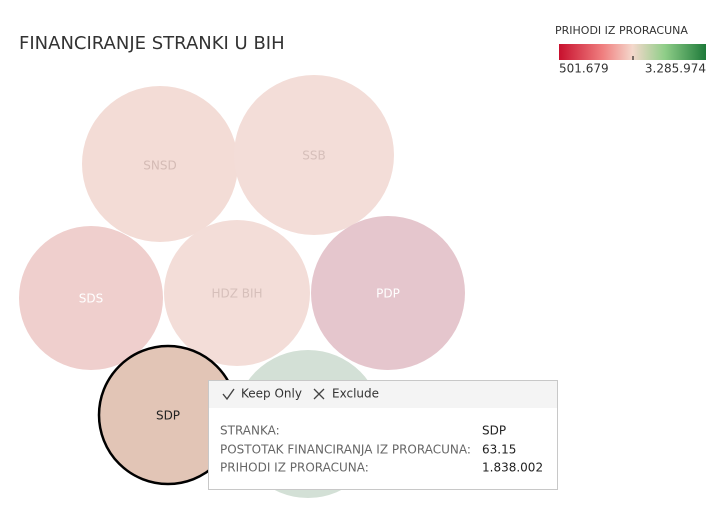 The width and height of the screenshot is (720, 507). Describe the element at coordinates (632, 52) in the screenshot. I see `legend-gradient` at that location.